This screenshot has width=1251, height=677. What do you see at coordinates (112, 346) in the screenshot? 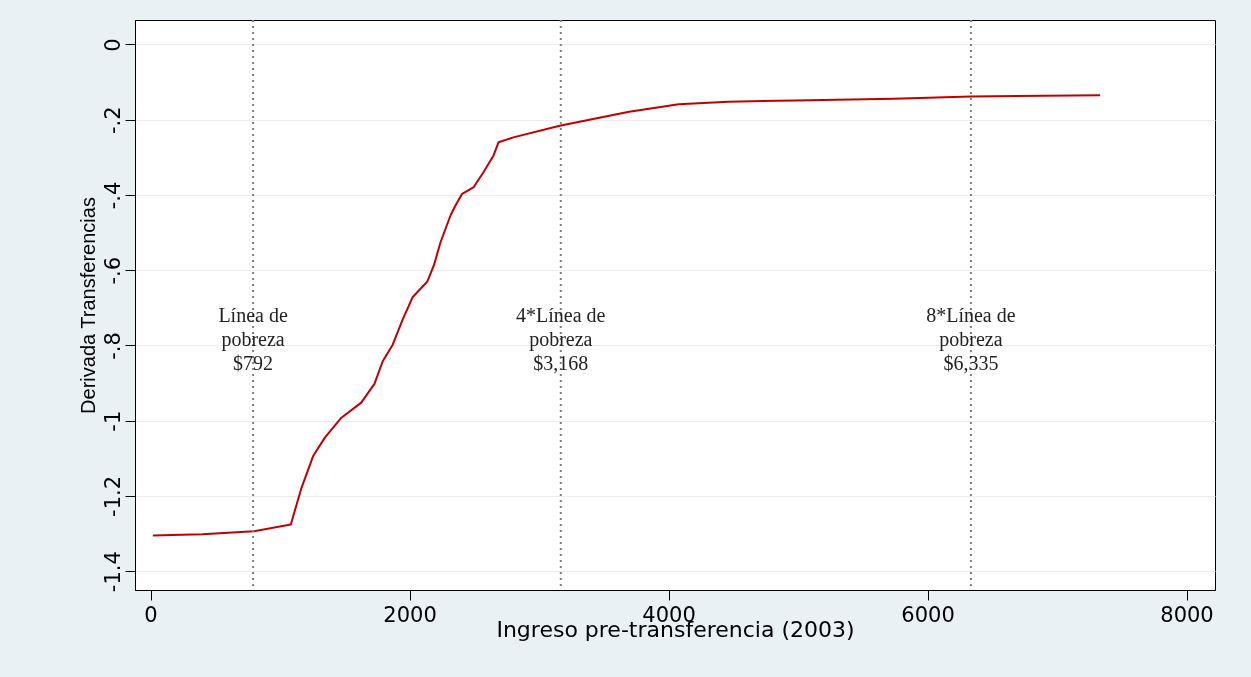
I see `y-tick-label: -.8` at bounding box center [112, 346].